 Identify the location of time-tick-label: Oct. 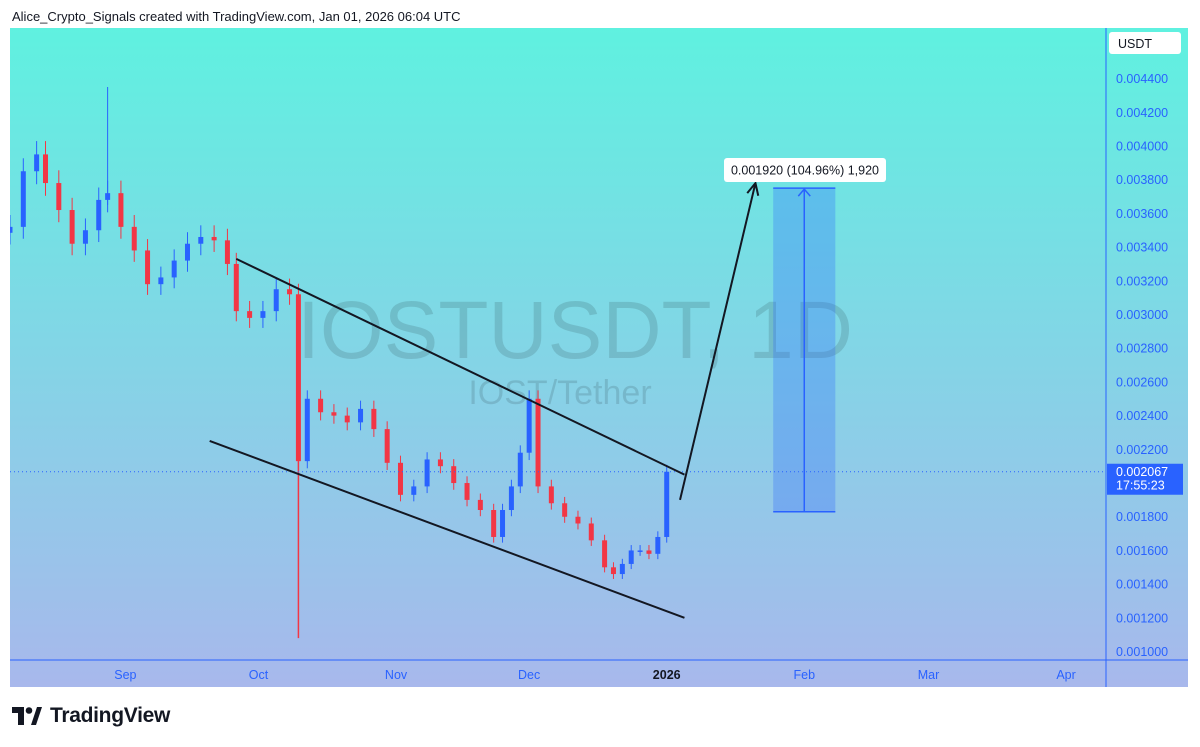
(259, 675).